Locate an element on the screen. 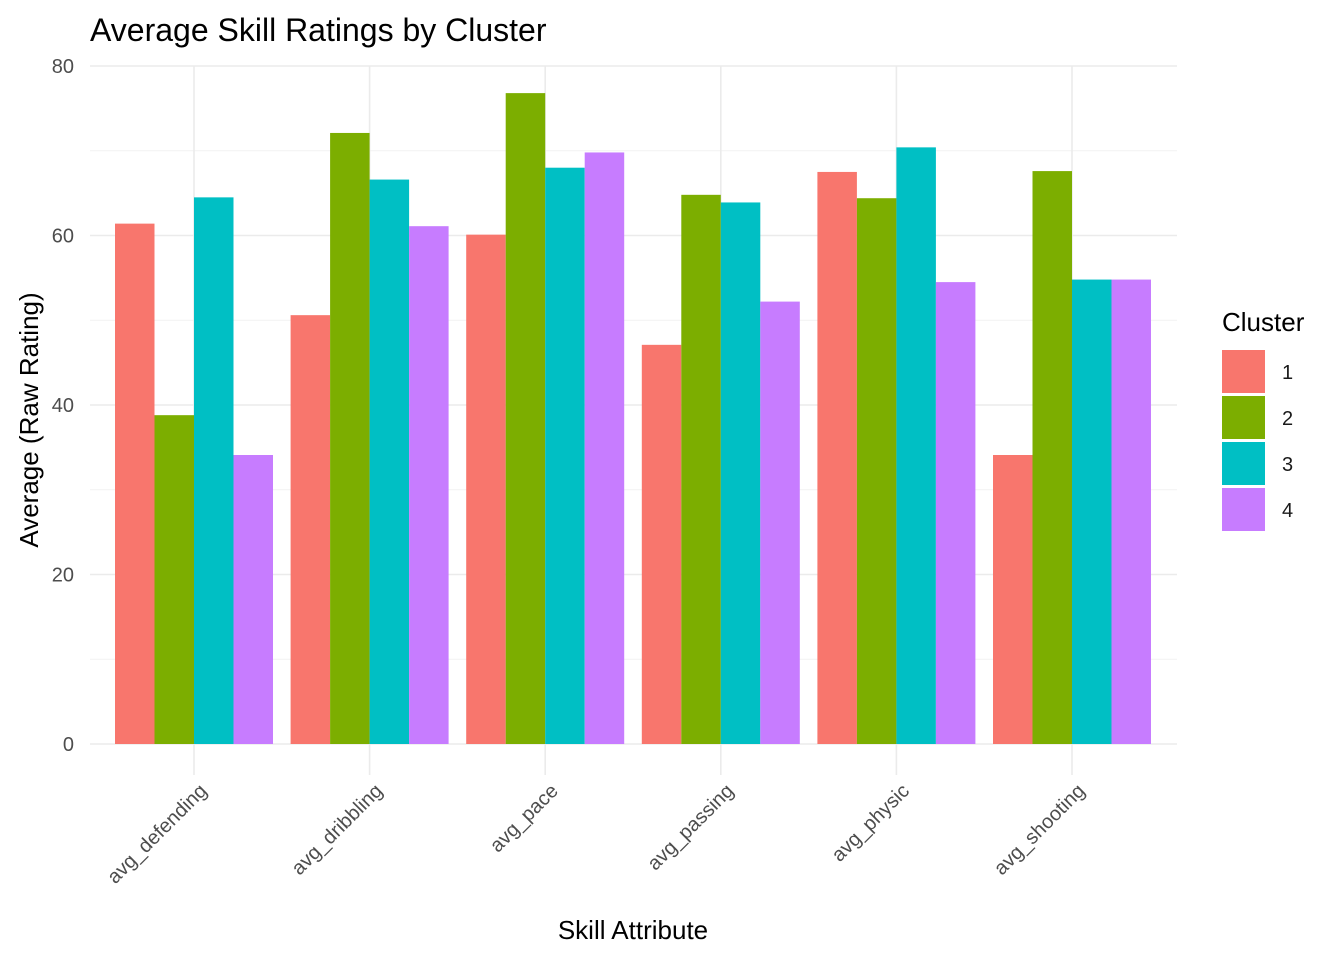  y-tick-label: 80 is located at coordinates (63, 67).